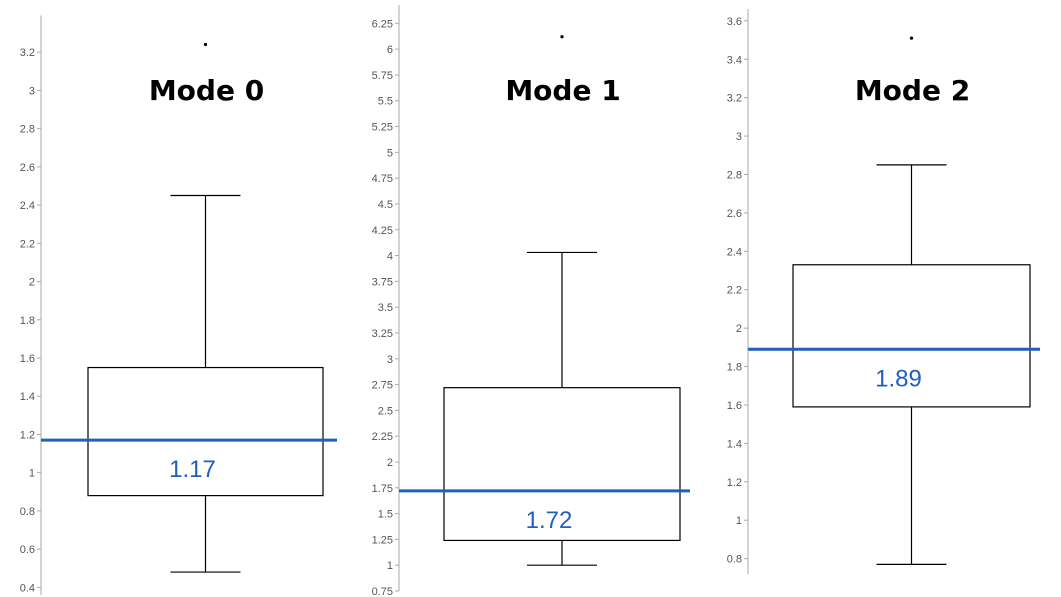  Describe the element at coordinates (27, 550) in the screenshot. I see `y-tick-label: 0.6` at that location.